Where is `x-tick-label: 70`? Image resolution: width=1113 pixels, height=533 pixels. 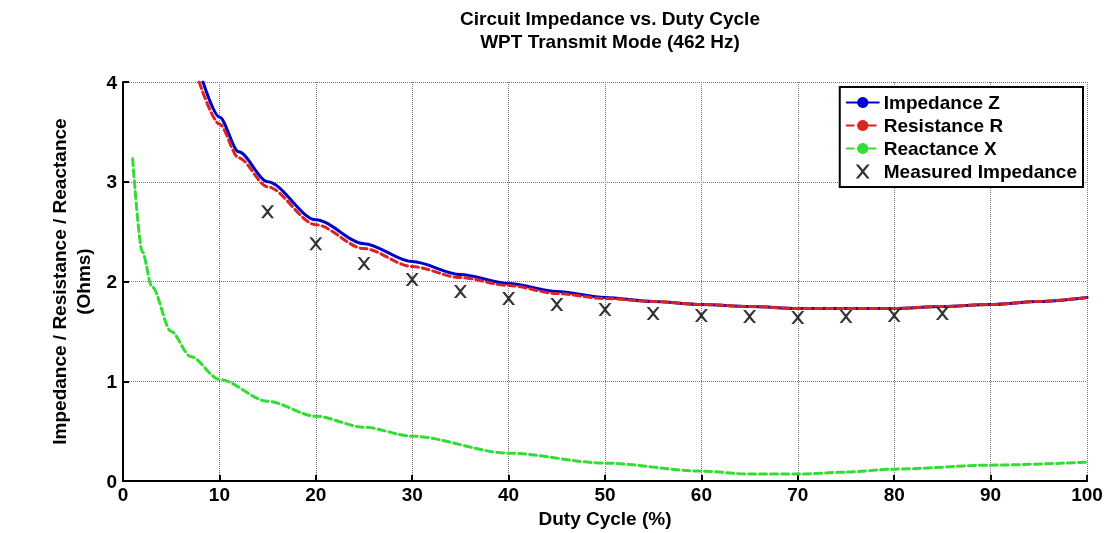
x-tick-label: 70 is located at coordinates (798, 495).